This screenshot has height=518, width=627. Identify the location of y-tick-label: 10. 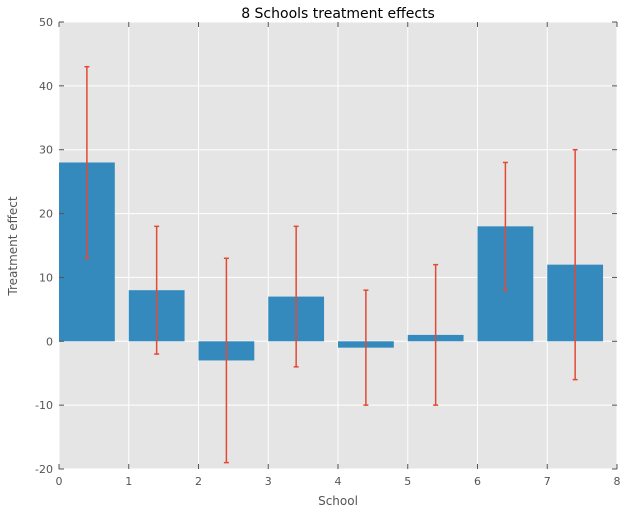
(46, 277).